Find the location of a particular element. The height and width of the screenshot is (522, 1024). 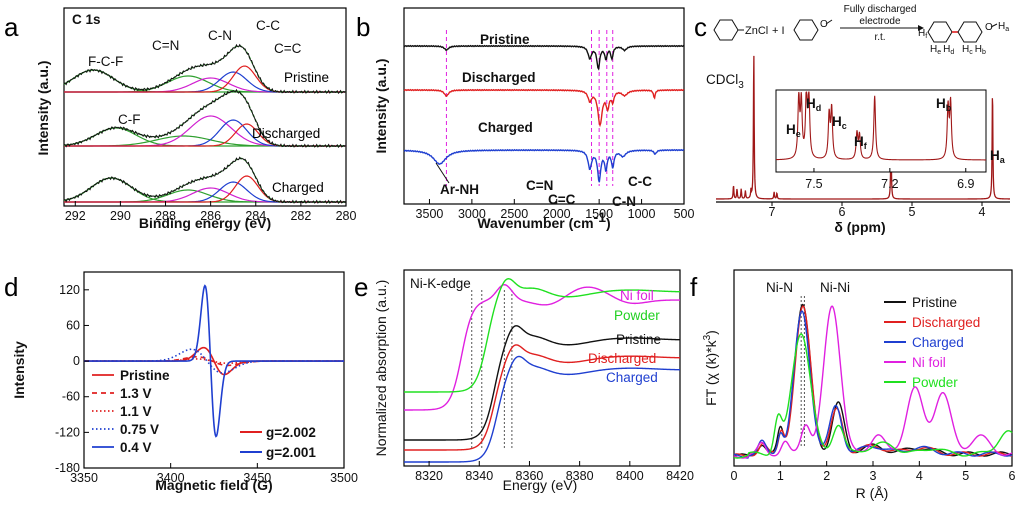

x-axis-label-d: Magnetic field (G) is located at coordinates (213, 485).